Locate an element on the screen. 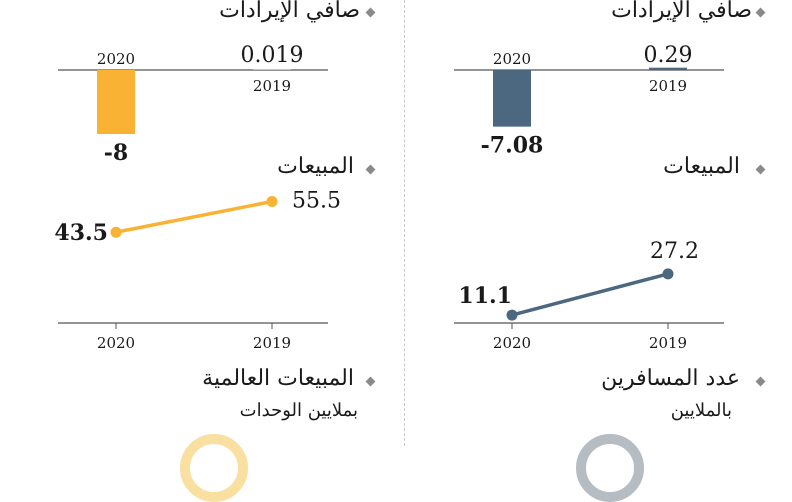 Image resolution: width=792 pixels, height=502 pixels. left-footer-heading: المبيعات العالمية is located at coordinates (278, 378).